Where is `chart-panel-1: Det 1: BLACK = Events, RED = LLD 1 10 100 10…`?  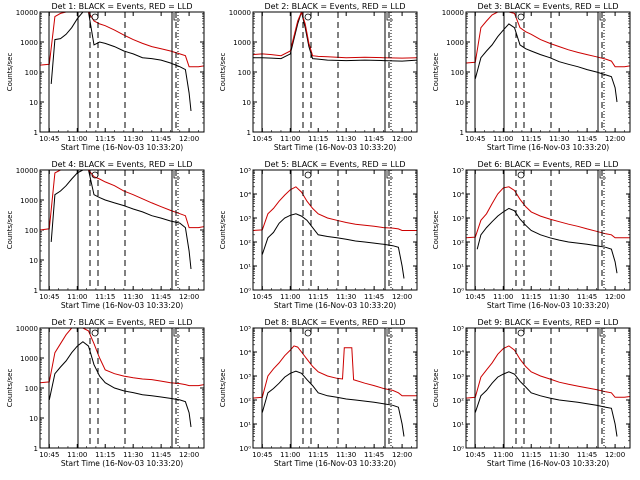 chart-panel-1: Det 1: BLACK = Events, RED = LLD 1 10 100 10… is located at coordinates (105, 77).